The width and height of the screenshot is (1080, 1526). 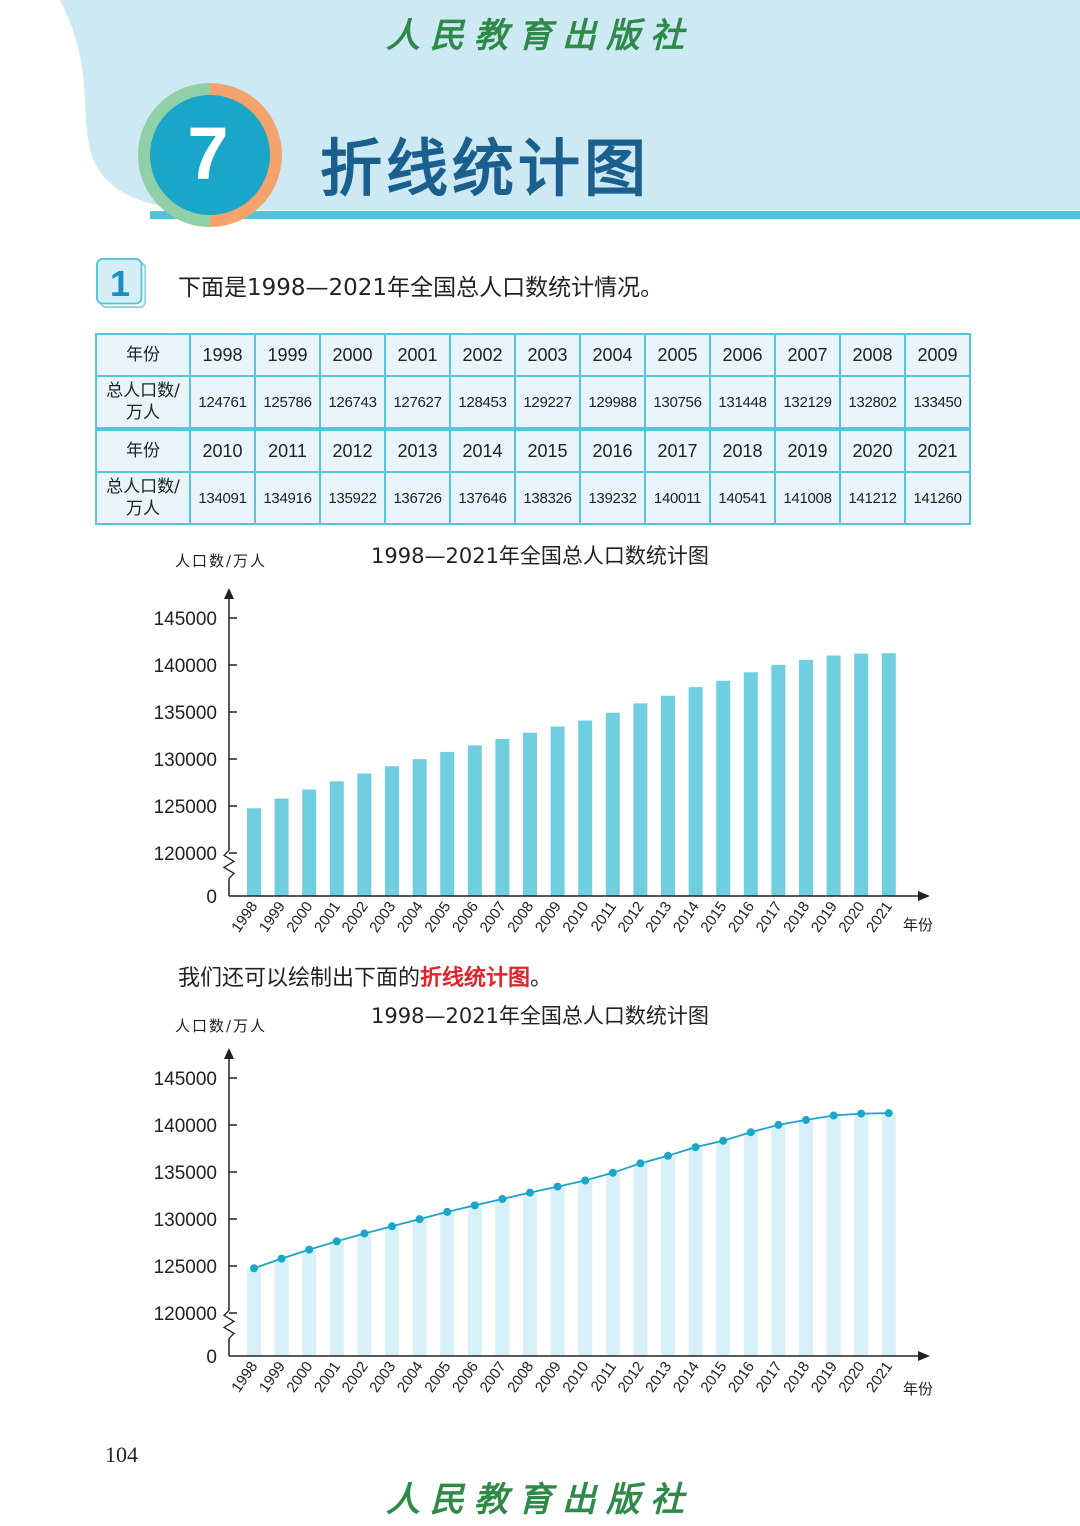 I want to click on bar-2011, so click(x=612, y=804).